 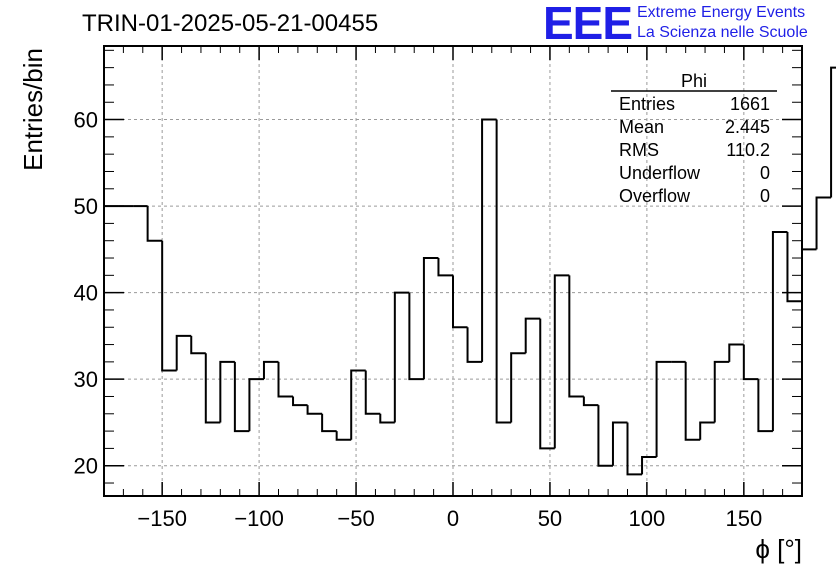 What do you see at coordinates (86, 466) in the screenshot?
I see `y-tick-label: 20` at bounding box center [86, 466].